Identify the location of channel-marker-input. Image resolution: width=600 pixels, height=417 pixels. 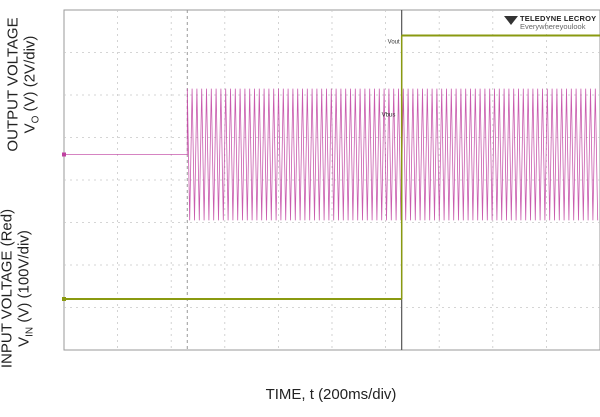
(64, 155).